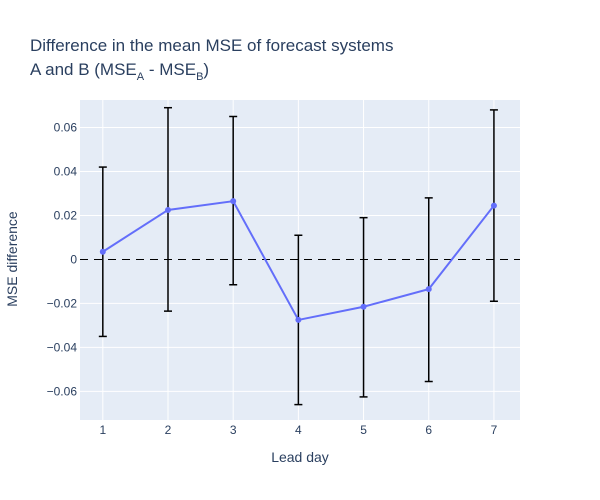  Describe the element at coordinates (206, 69) in the screenshot. I see `title-suffix: )` at that location.